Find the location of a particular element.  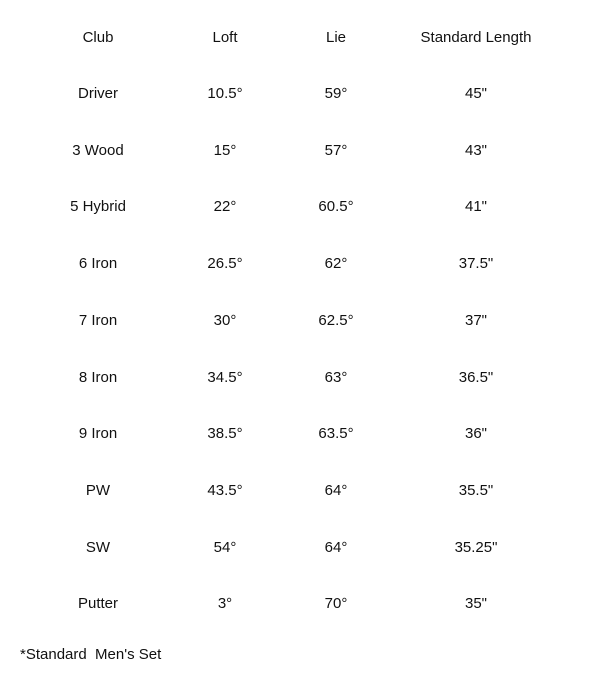

cell-loft: 34.5° is located at coordinates (225, 377).